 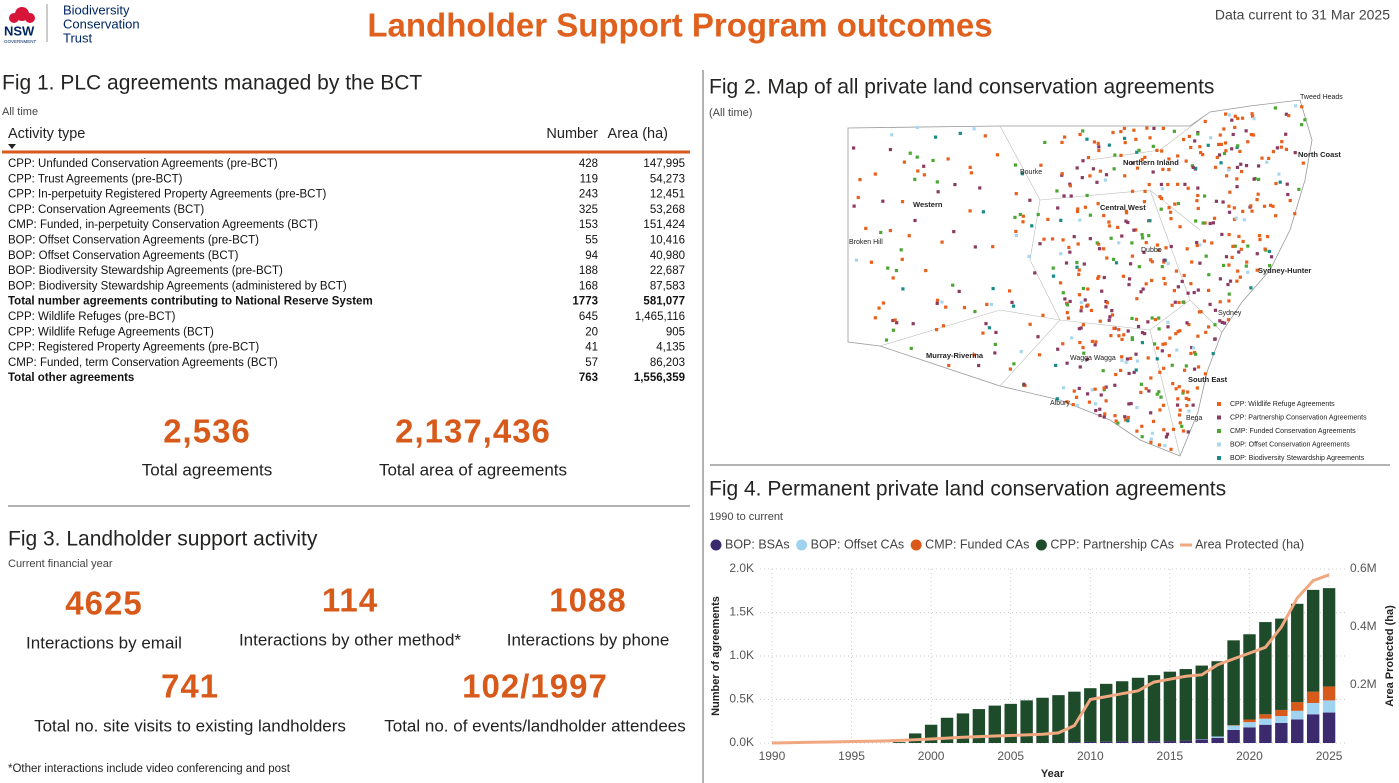 I want to click on fig-subtitle: All time, so click(x=20, y=112).